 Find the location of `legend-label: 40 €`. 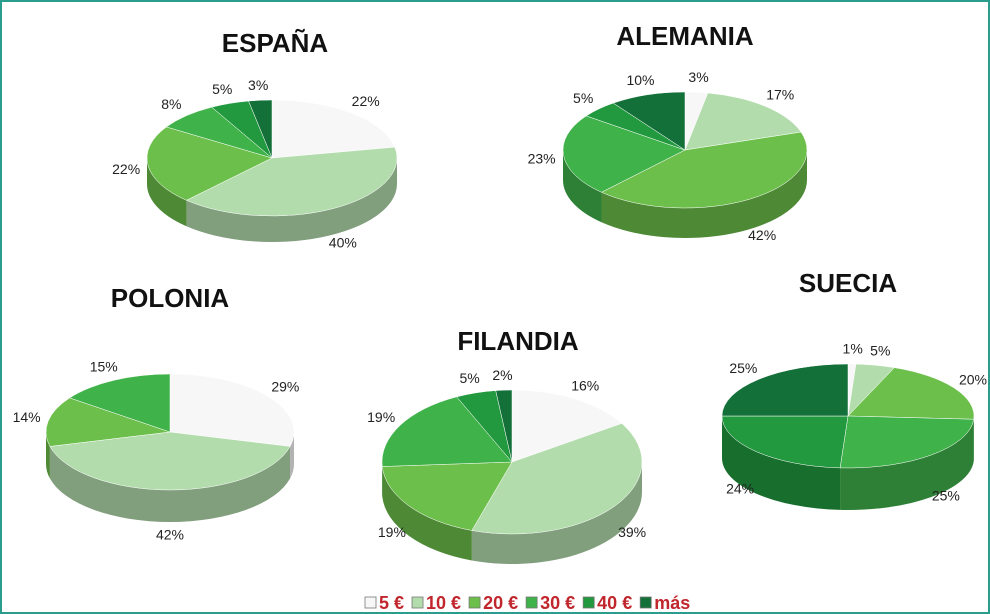

legend-label: 40 € is located at coordinates (614, 603).